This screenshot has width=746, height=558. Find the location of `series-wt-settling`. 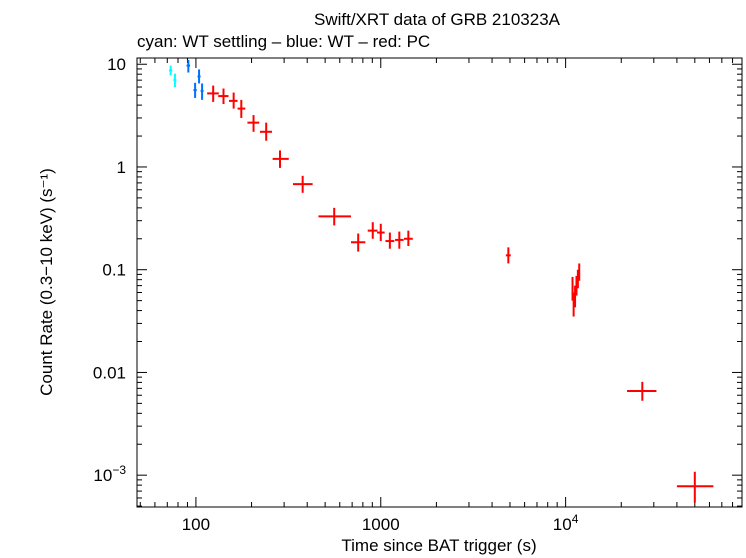

series-wt-settling is located at coordinates (172, 76).